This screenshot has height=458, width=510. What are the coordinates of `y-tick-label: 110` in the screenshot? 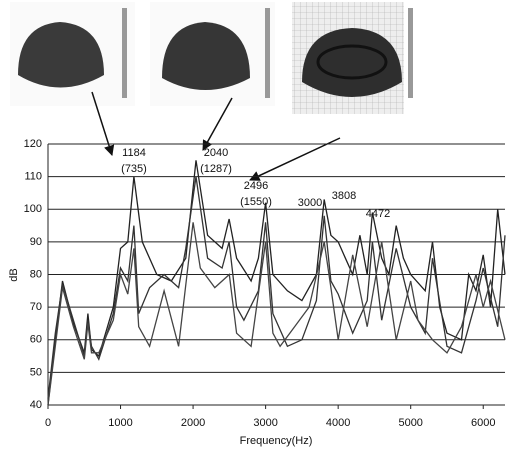 It's located at (33, 177).